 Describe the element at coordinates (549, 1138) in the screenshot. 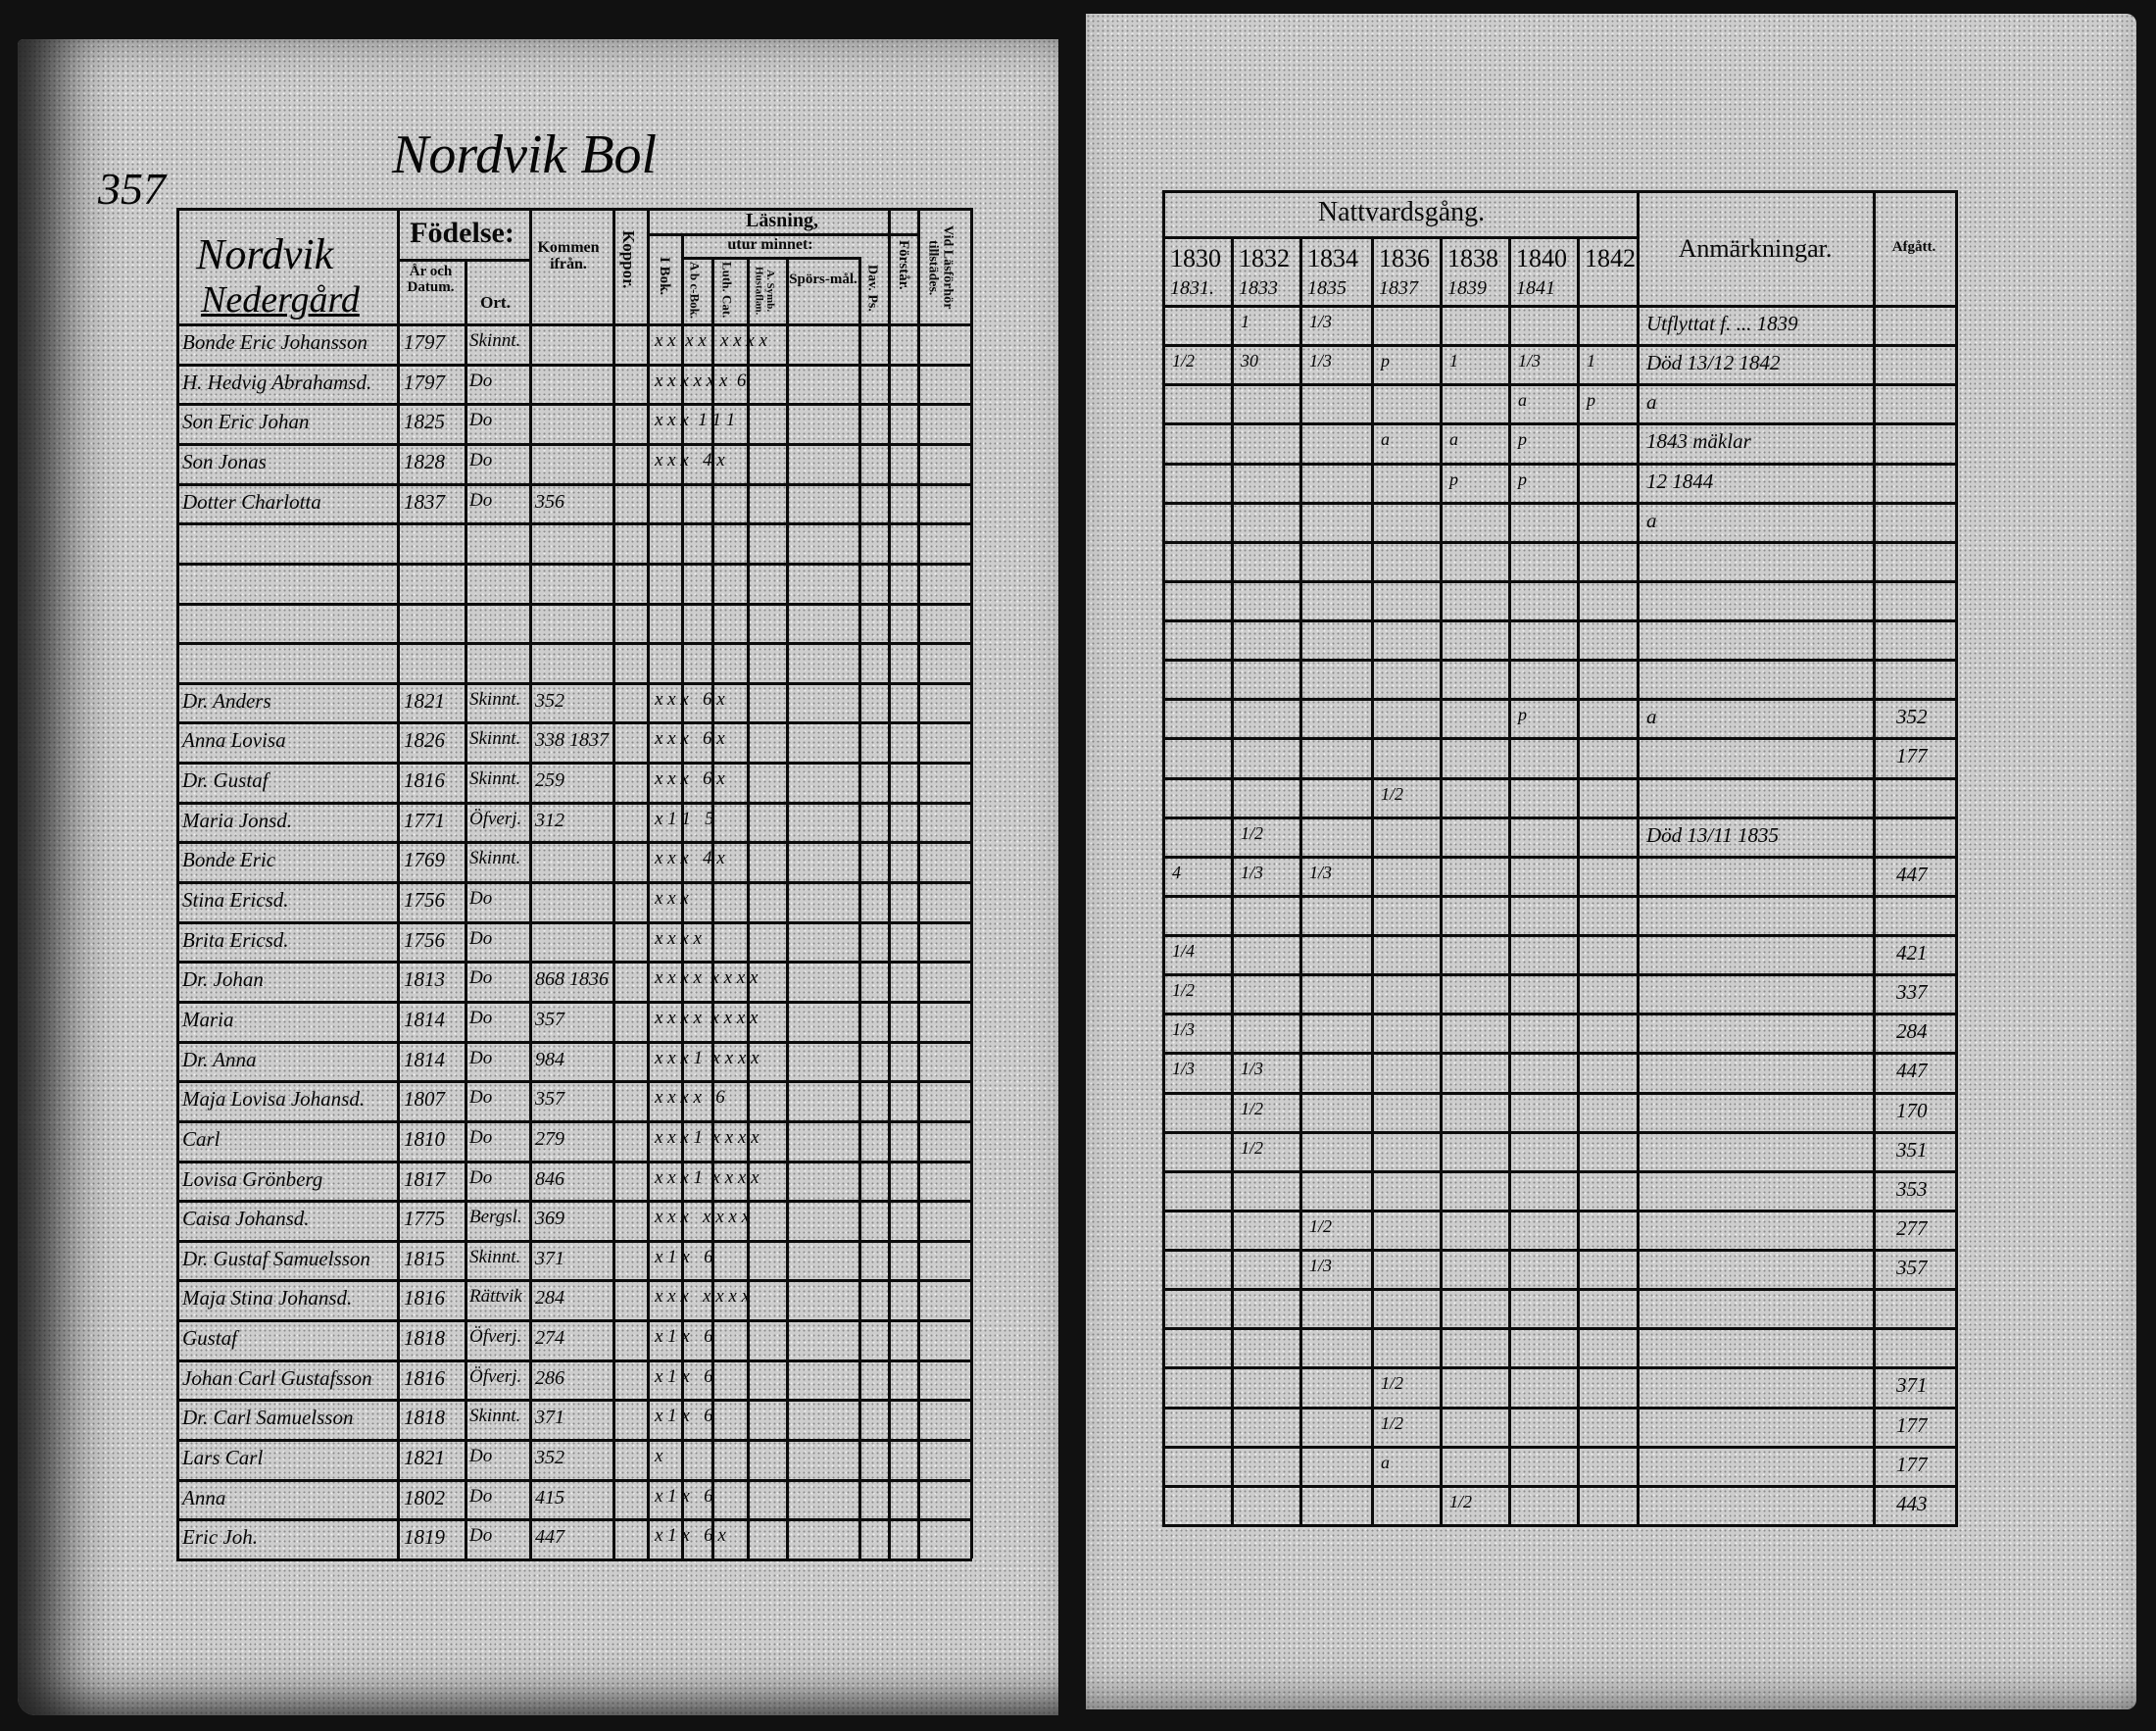

I see `came-from: 279` at that location.